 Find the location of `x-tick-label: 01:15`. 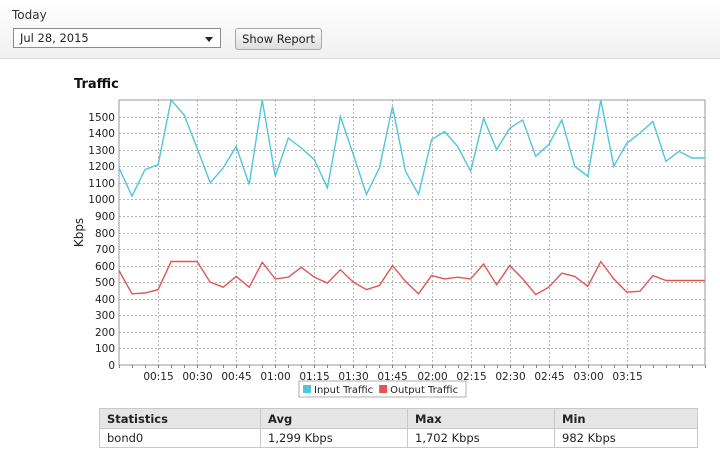

x-tick-label: 01:15 is located at coordinates (314, 377).